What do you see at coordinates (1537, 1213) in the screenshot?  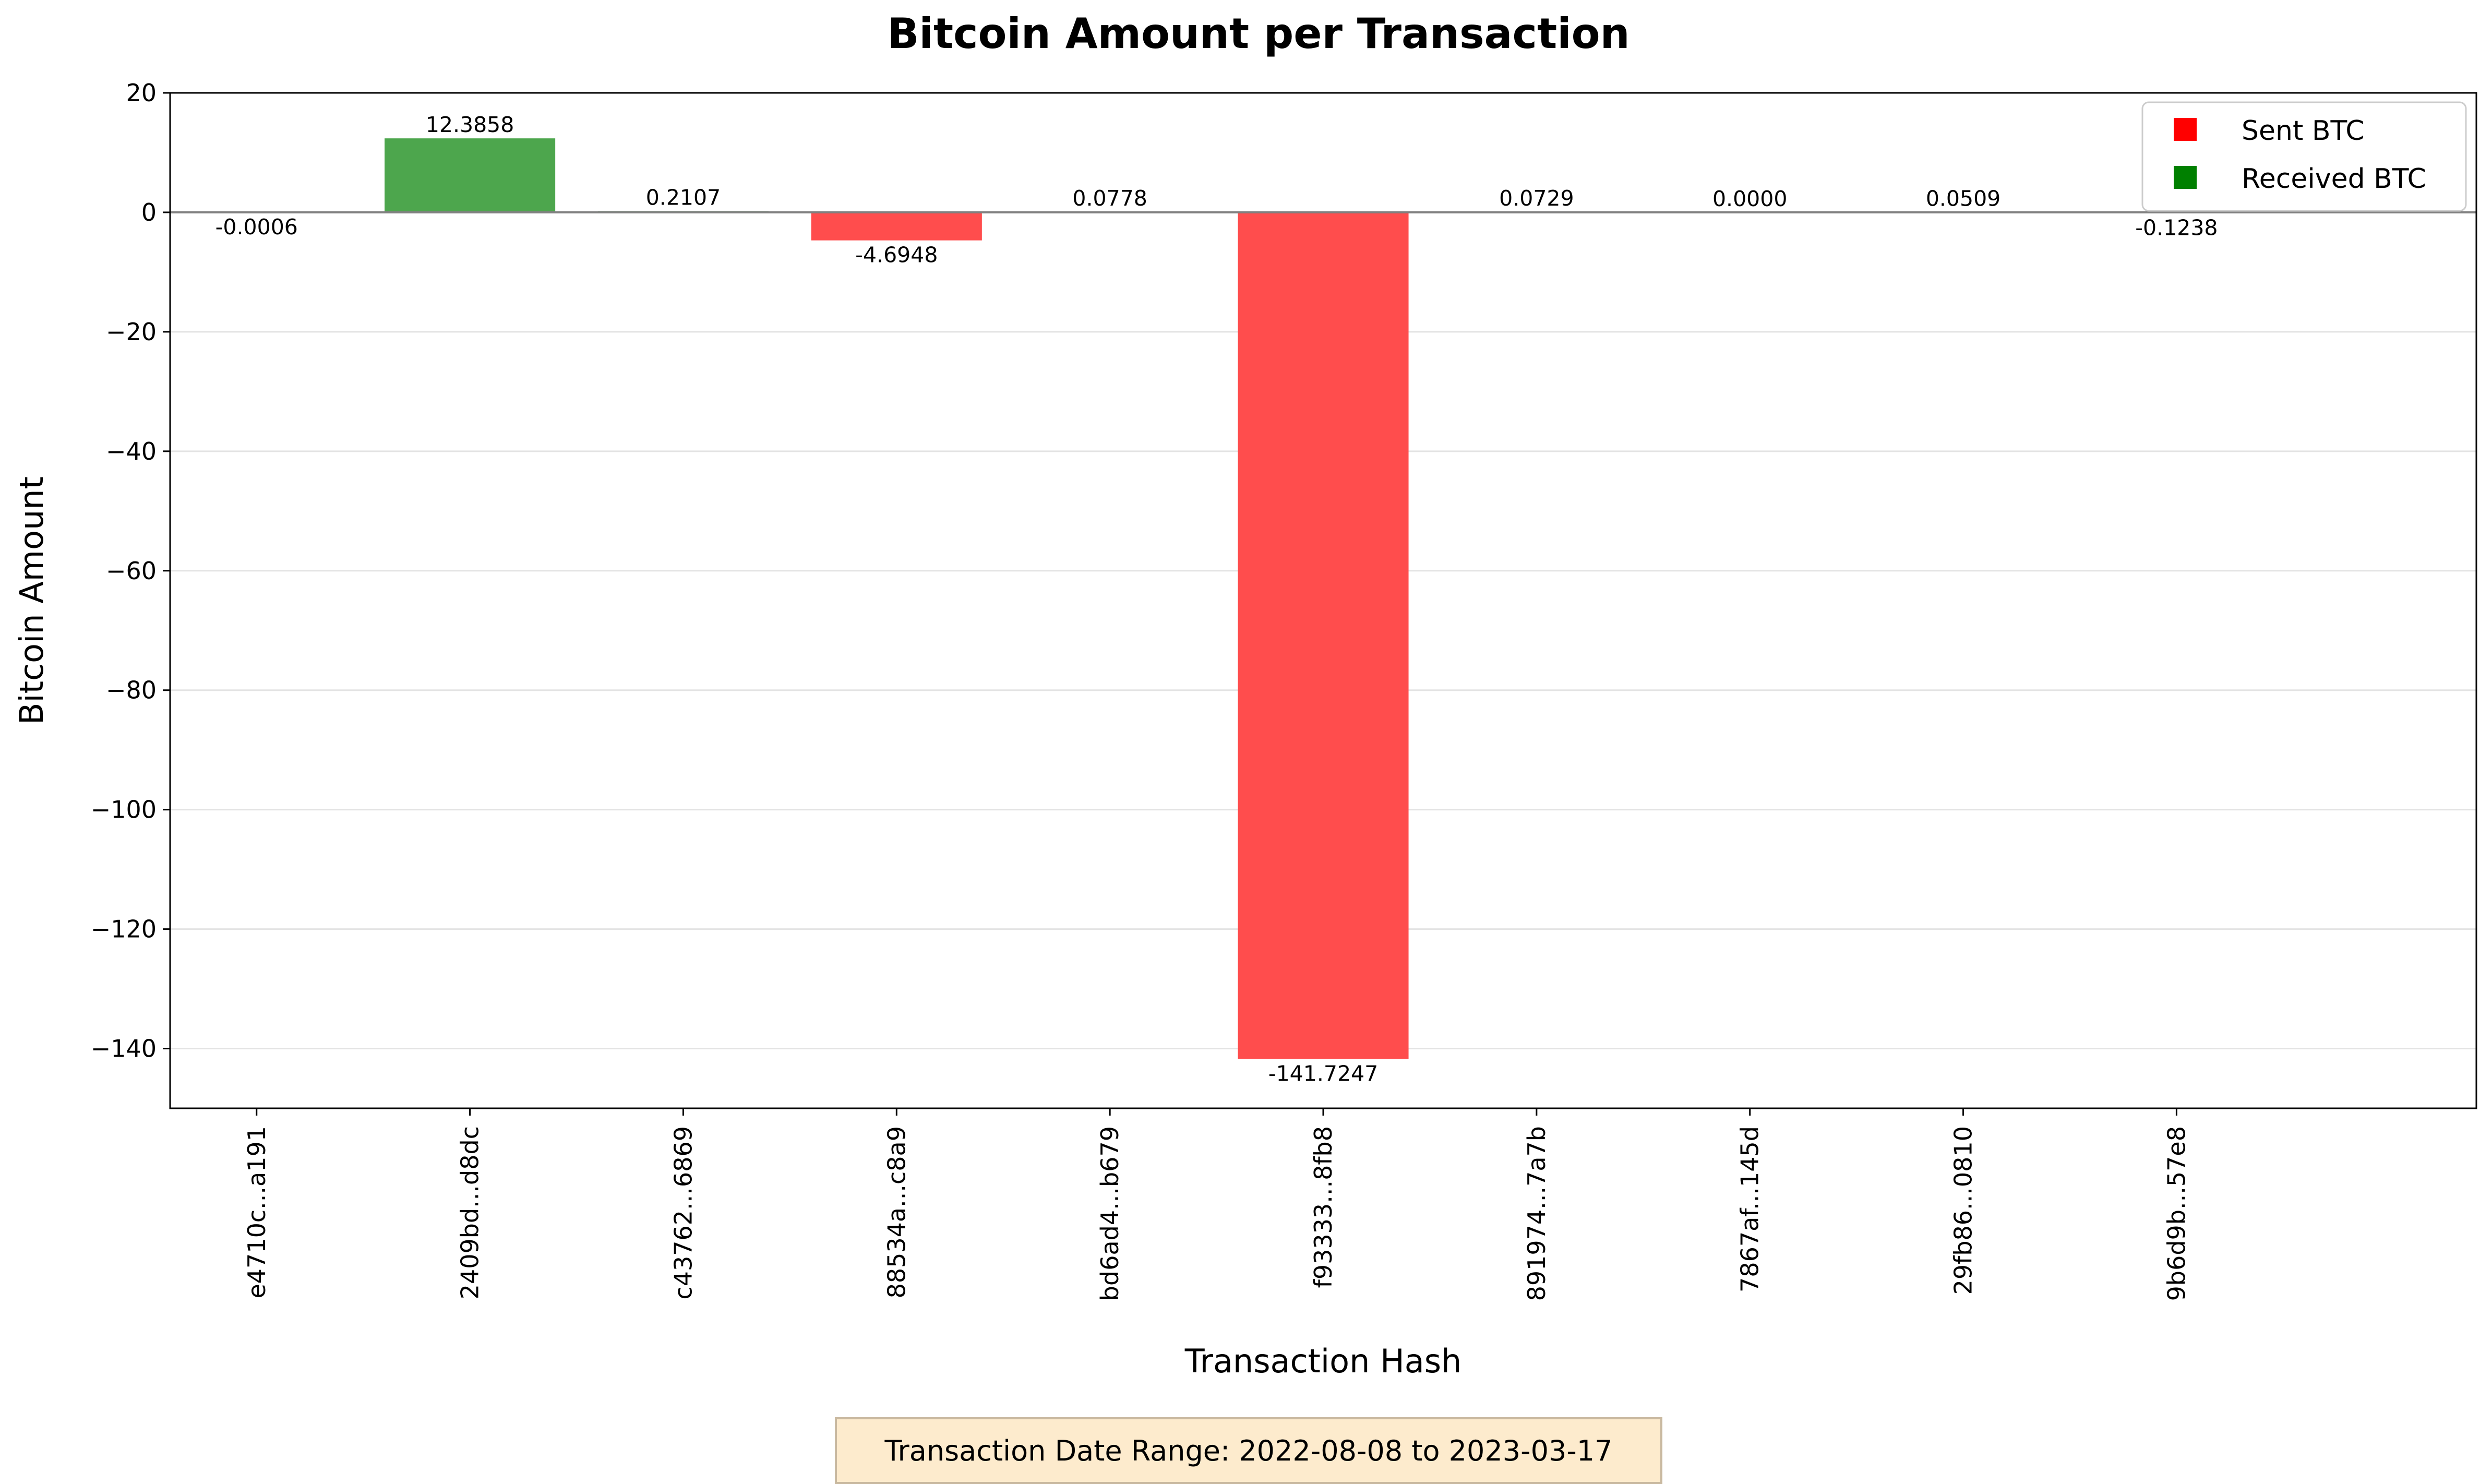 I see `x-tick-label: 891974...7a7b` at bounding box center [1537, 1213].